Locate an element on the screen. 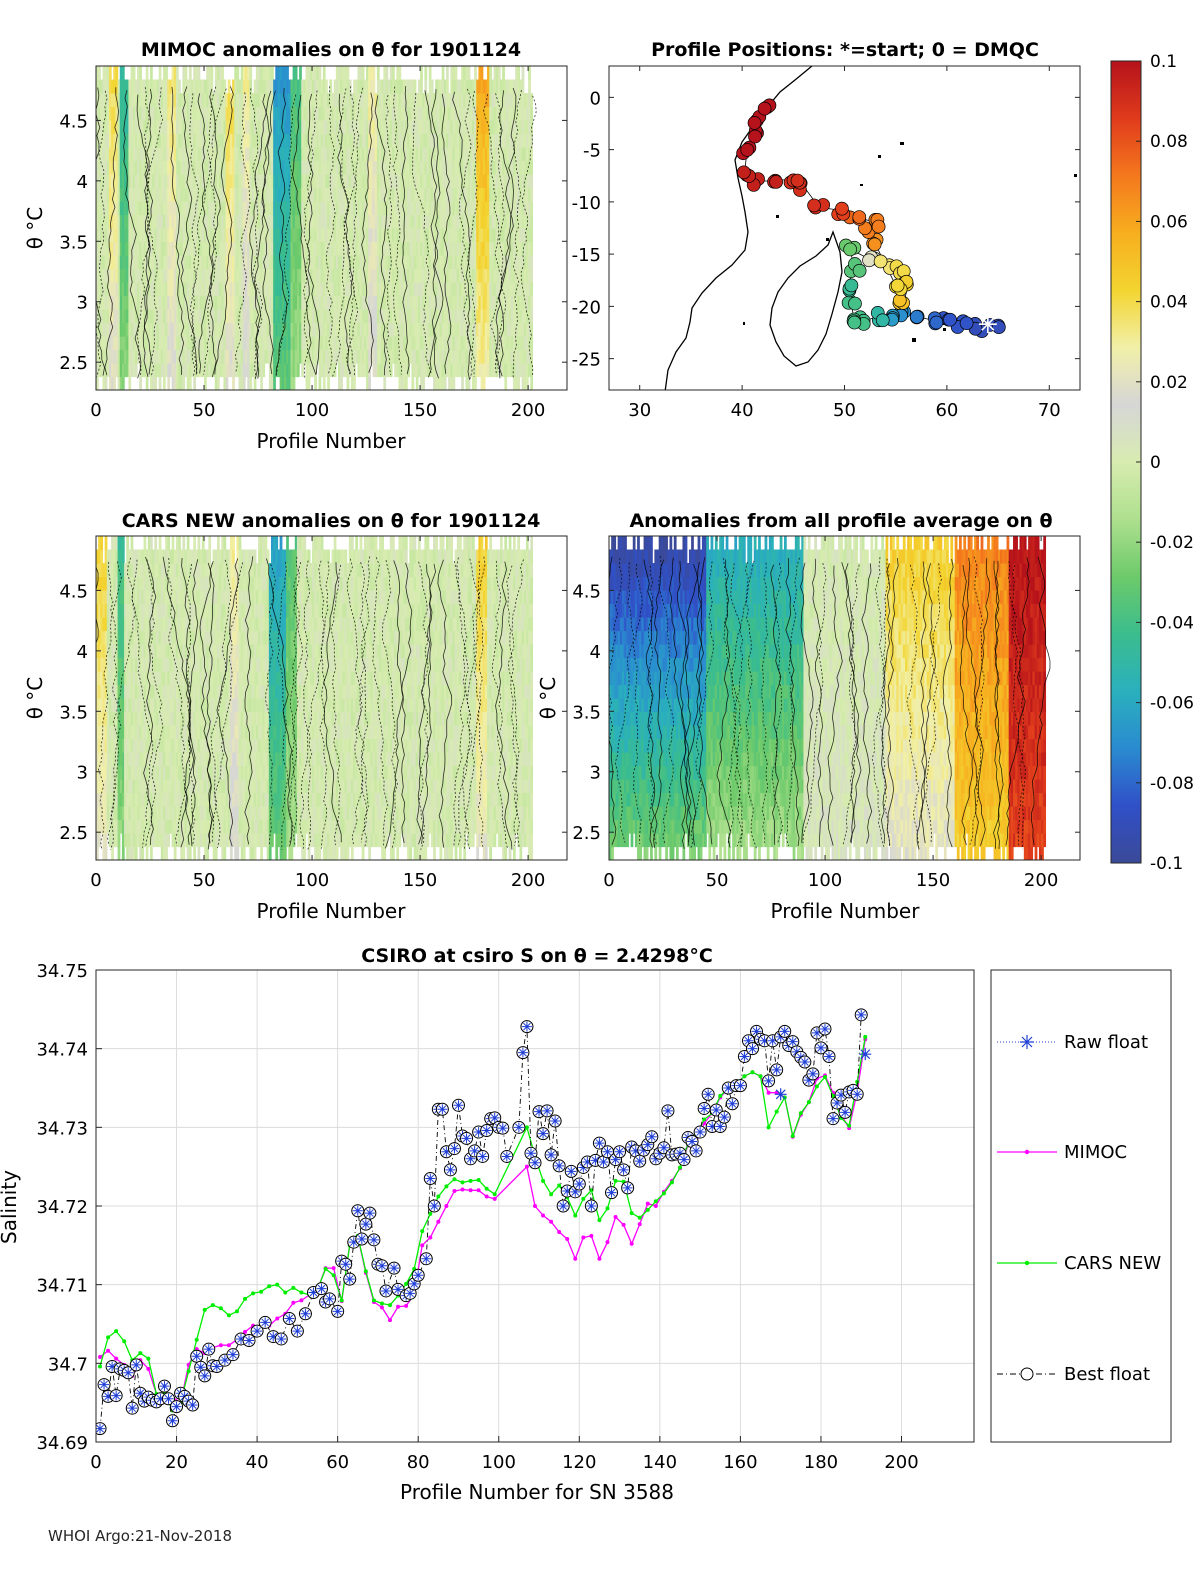 The width and height of the screenshot is (1200, 1575). positions-ticks: 30 40 50 60 700-5-10-15-20-25 is located at coordinates (826, 243).